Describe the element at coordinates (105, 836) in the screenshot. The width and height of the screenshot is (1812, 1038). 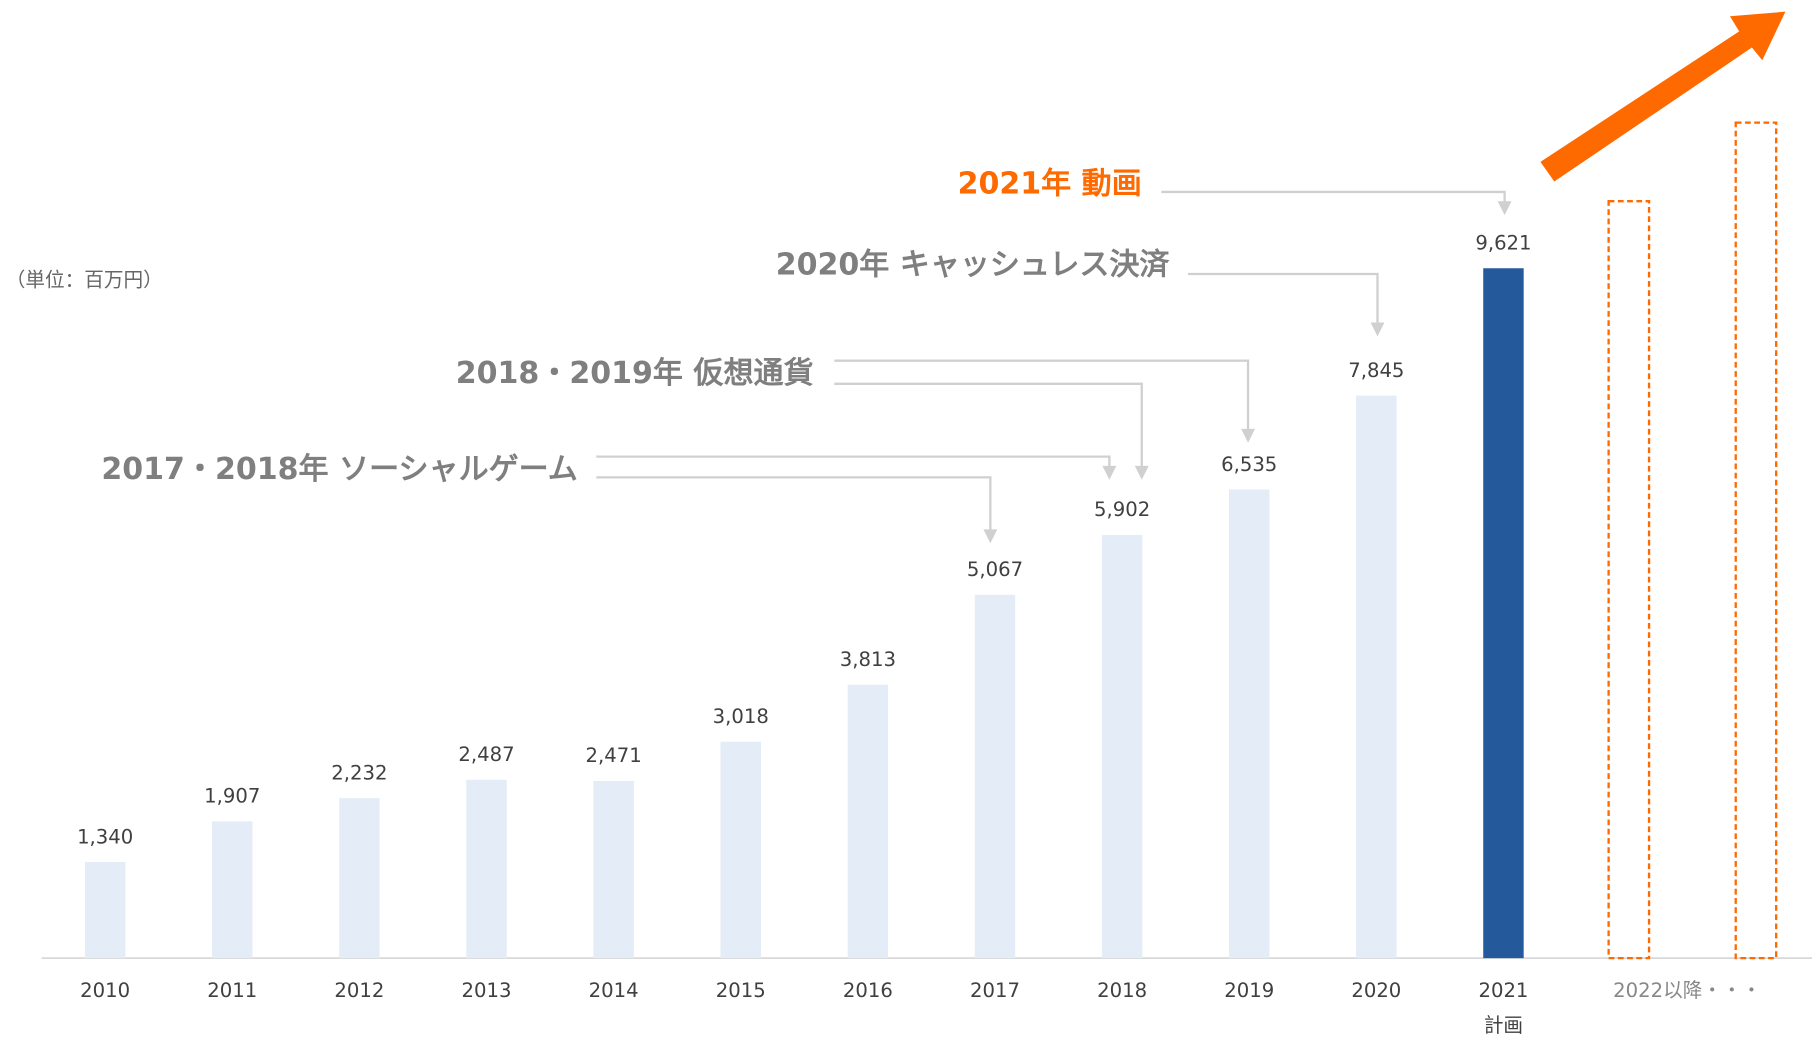
I see `value-label: 1,340` at that location.